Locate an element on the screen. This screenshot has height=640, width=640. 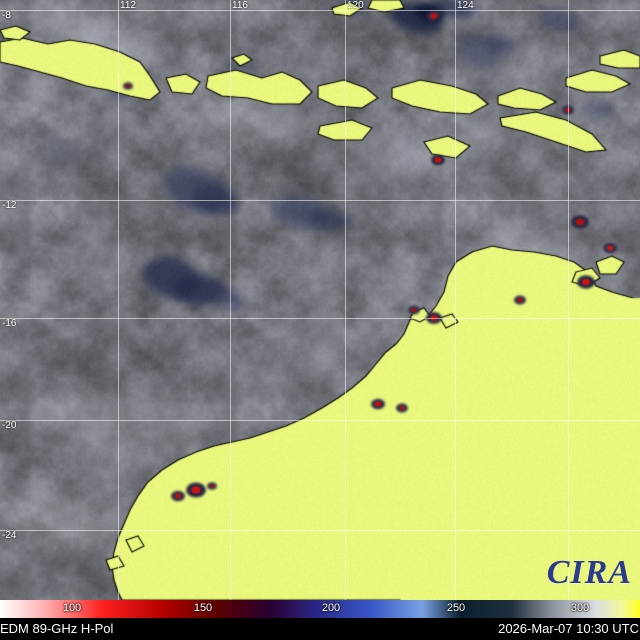
colorbar-tick: 100 is located at coordinates (72, 608).